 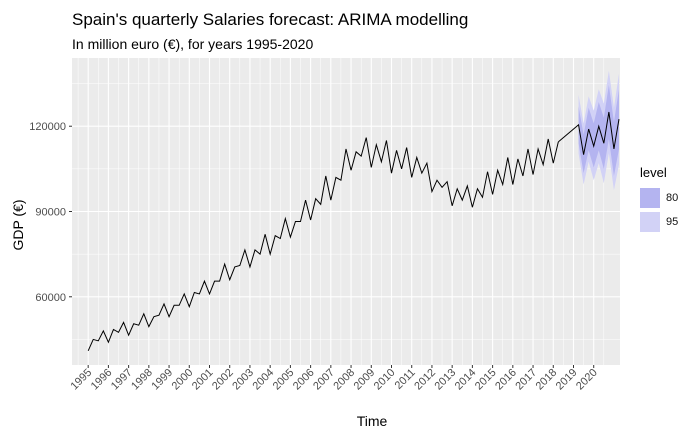 What do you see at coordinates (122, 380) in the screenshot?
I see `x-tick-label: 1997` at bounding box center [122, 380].